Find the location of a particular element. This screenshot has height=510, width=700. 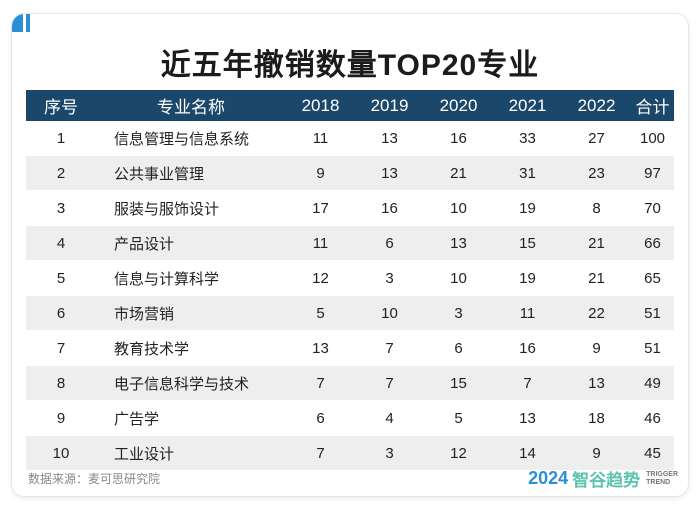

value-cell-2018: 6 is located at coordinates (320, 418).